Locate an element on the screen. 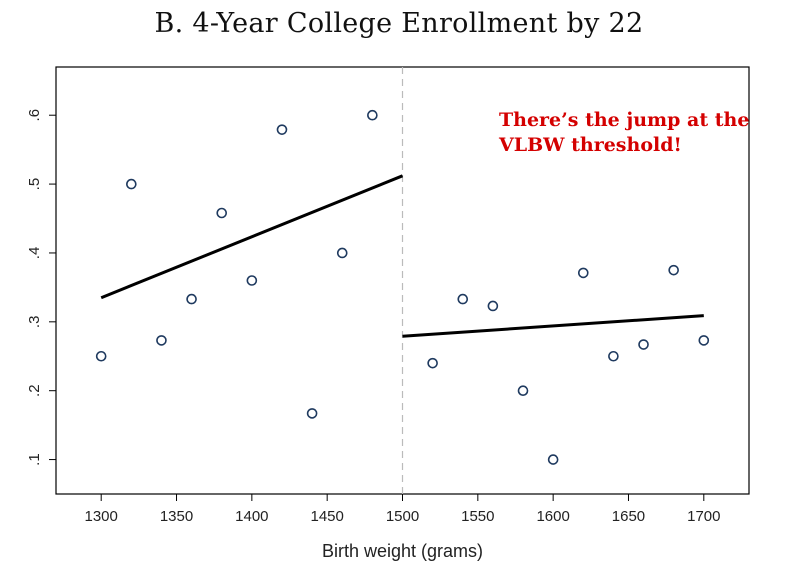  chart-title: B. 4-Year College Enrollment by 22 is located at coordinates (399, 23).